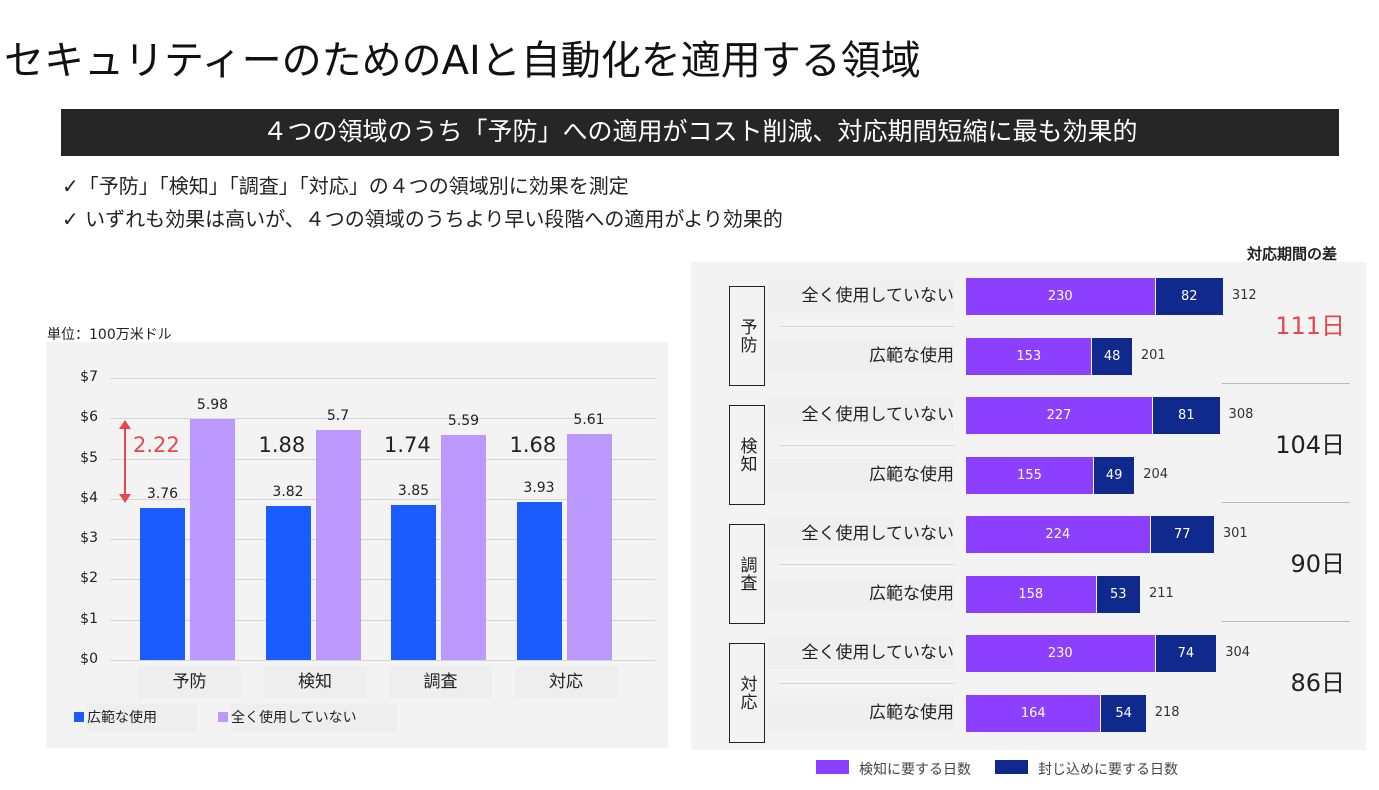 The width and height of the screenshot is (1379, 790). What do you see at coordinates (1058, 534) in the screenshot?
I see `bar-detect: 224` at bounding box center [1058, 534].